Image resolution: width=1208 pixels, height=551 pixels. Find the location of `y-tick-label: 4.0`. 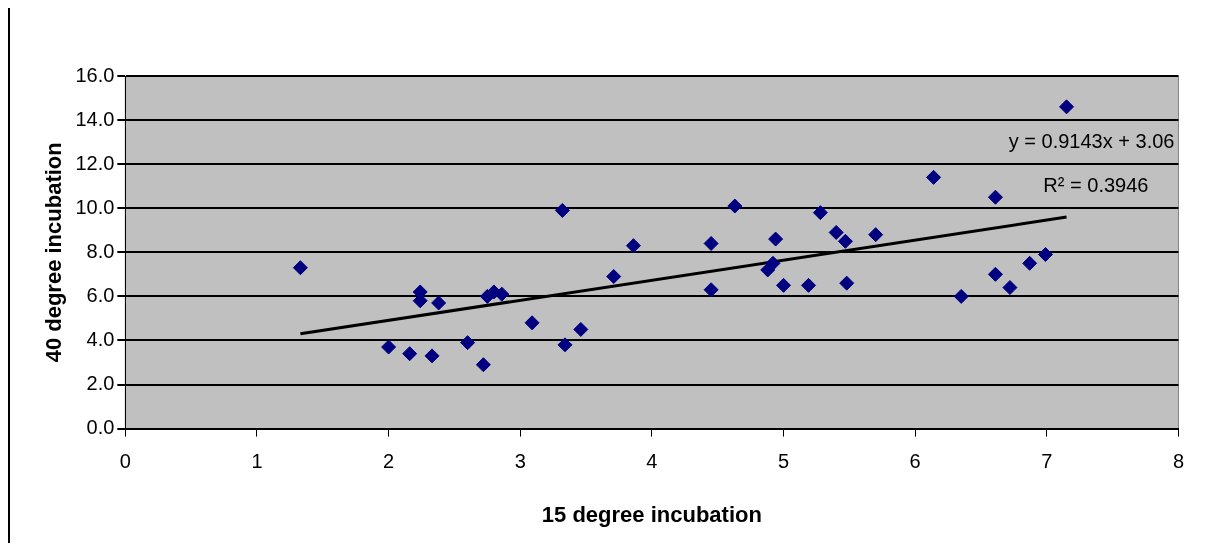

y-tick-label: 4.0 is located at coordinates (100, 338).